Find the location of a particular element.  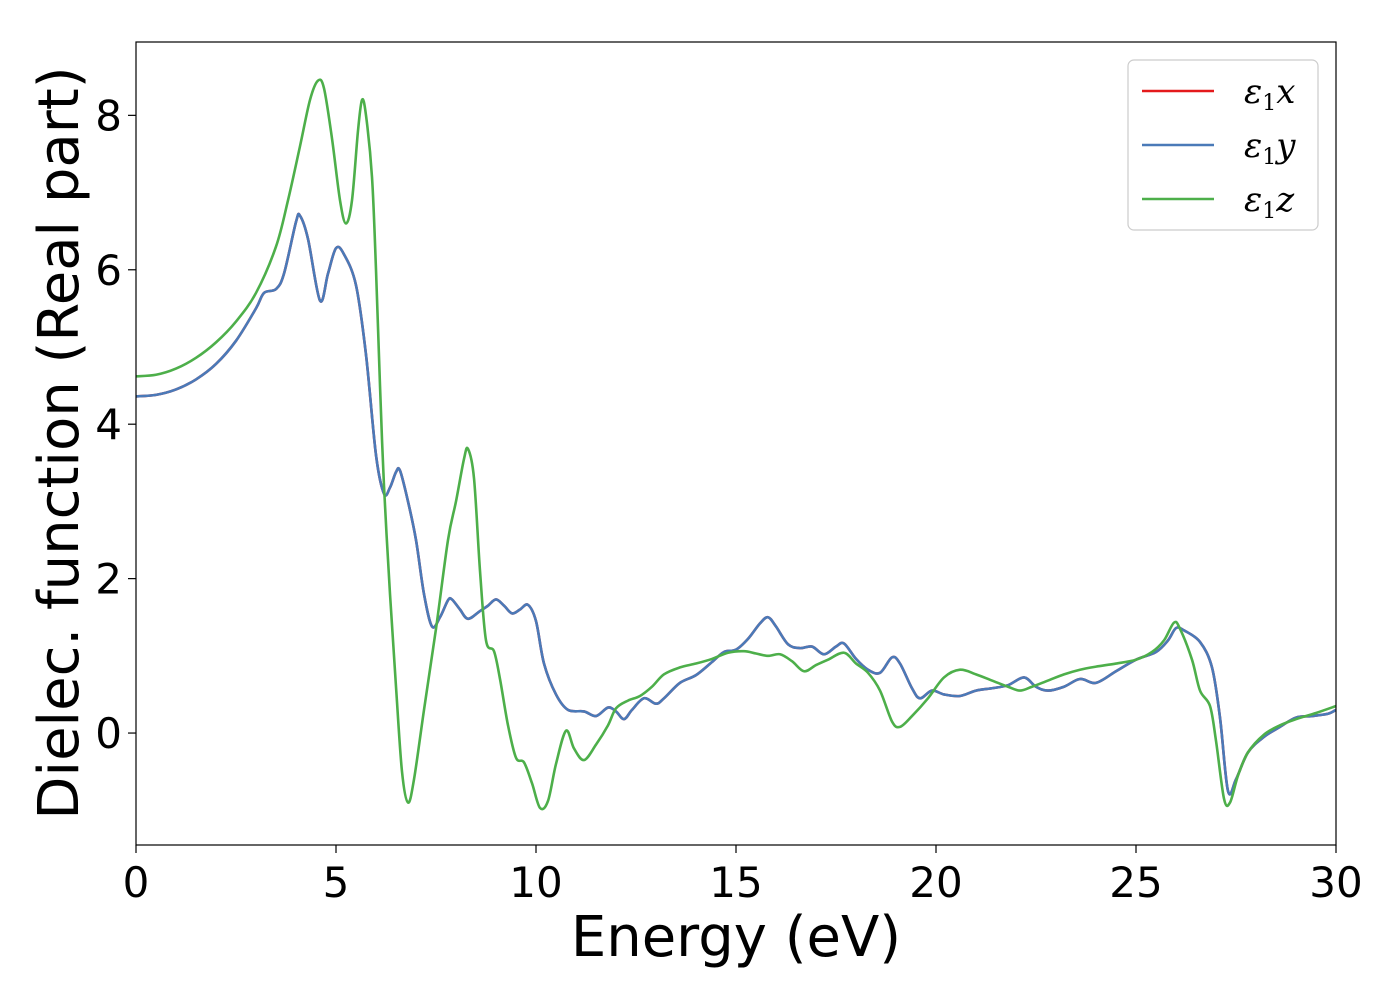

legend: ε1x ε1y ε1z is located at coordinates (1223, 145).